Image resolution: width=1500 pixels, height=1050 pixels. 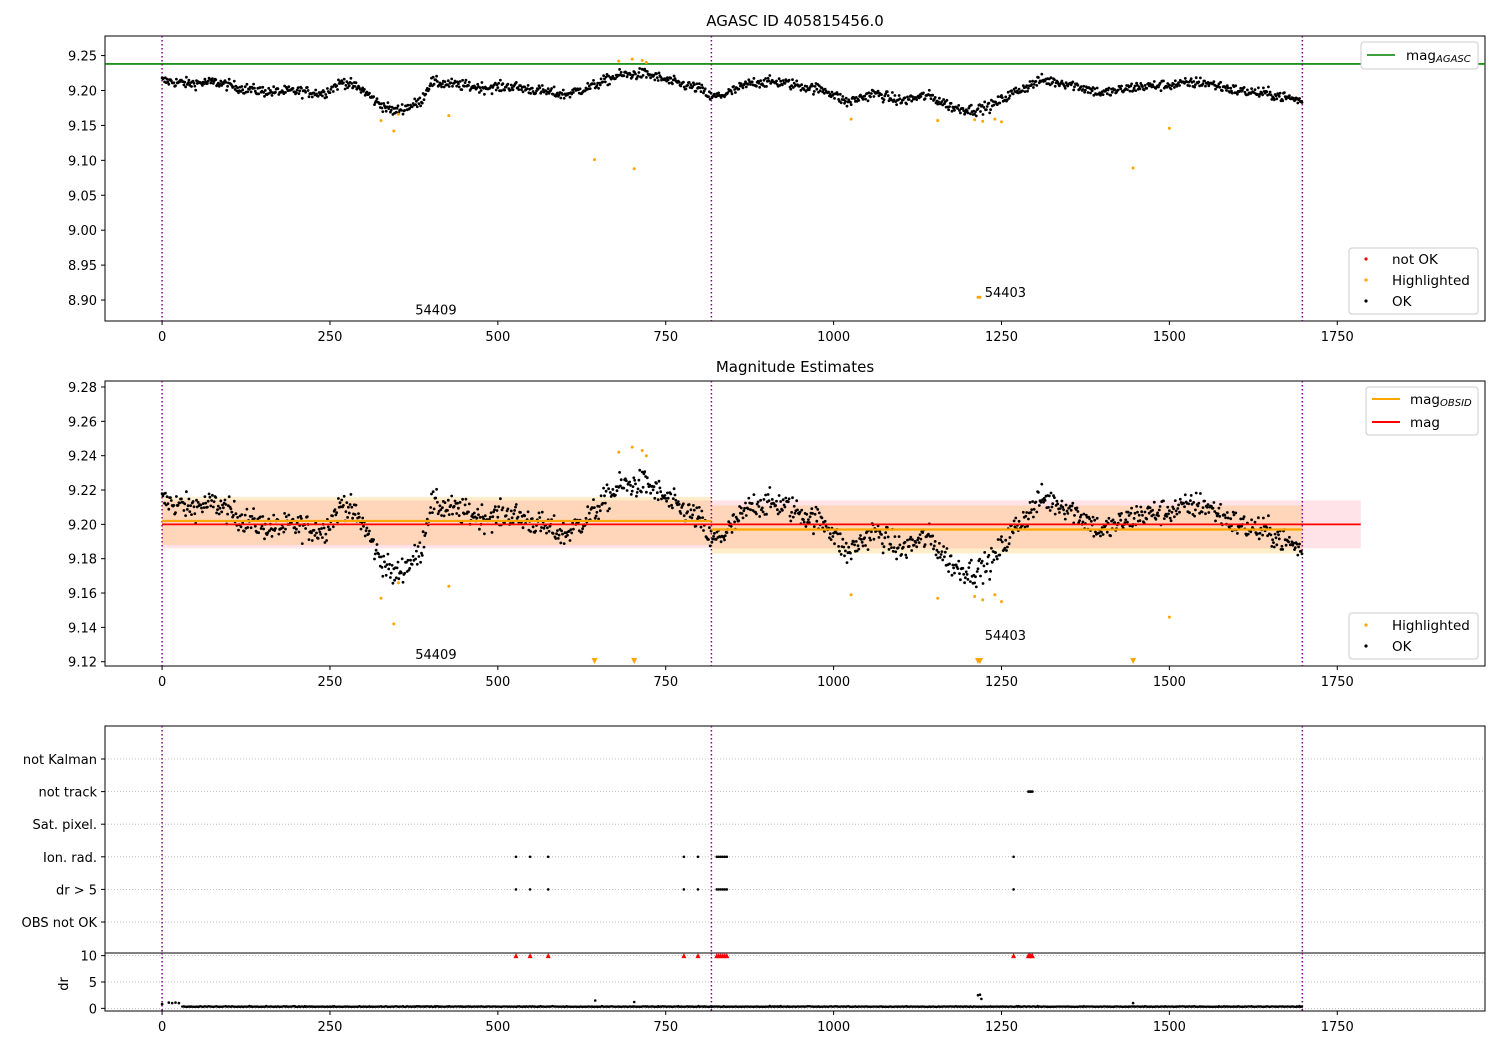 What do you see at coordinates (1014, 956) in the screenshot?
I see `clipped-marker` at bounding box center [1014, 956].